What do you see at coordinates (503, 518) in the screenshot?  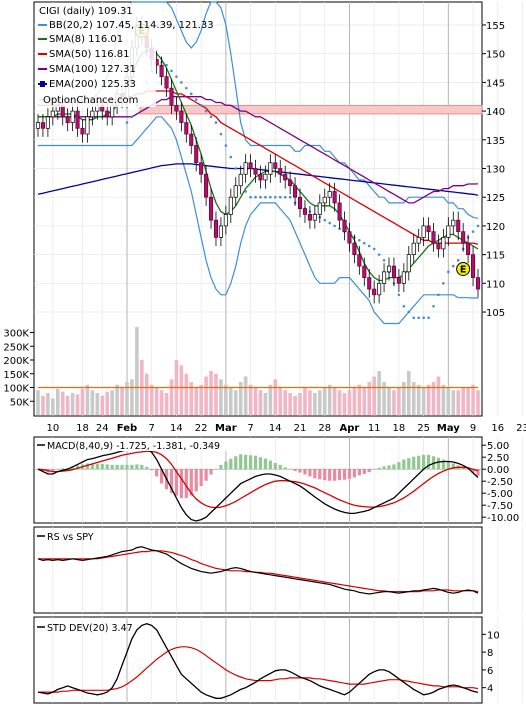 I see `macd-tick-label: -10.00` at bounding box center [503, 518].